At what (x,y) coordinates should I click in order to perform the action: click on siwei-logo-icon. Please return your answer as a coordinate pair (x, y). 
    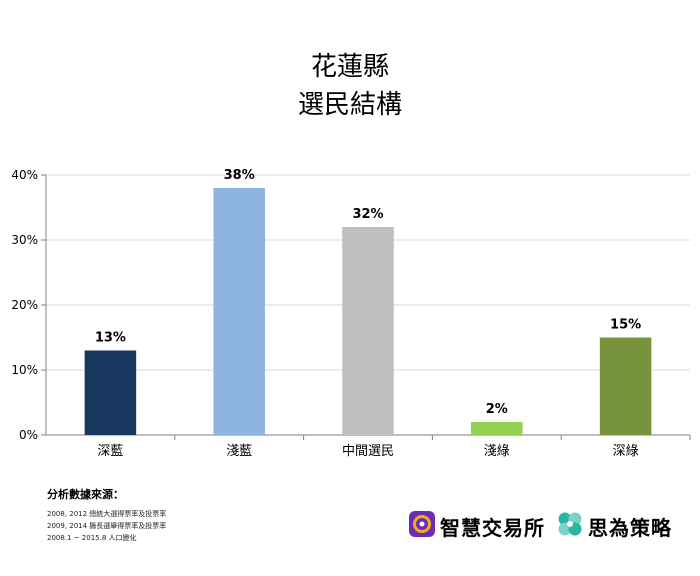
    Looking at the image, I should click on (570, 526).